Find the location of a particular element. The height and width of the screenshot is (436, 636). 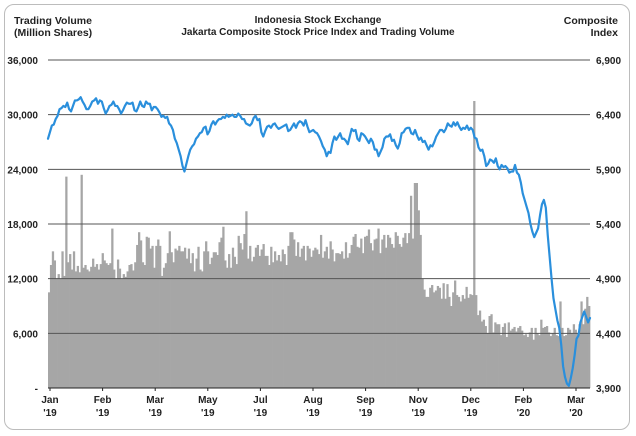

left-axis-title-line2: (Million Shares) is located at coordinates (53, 33).